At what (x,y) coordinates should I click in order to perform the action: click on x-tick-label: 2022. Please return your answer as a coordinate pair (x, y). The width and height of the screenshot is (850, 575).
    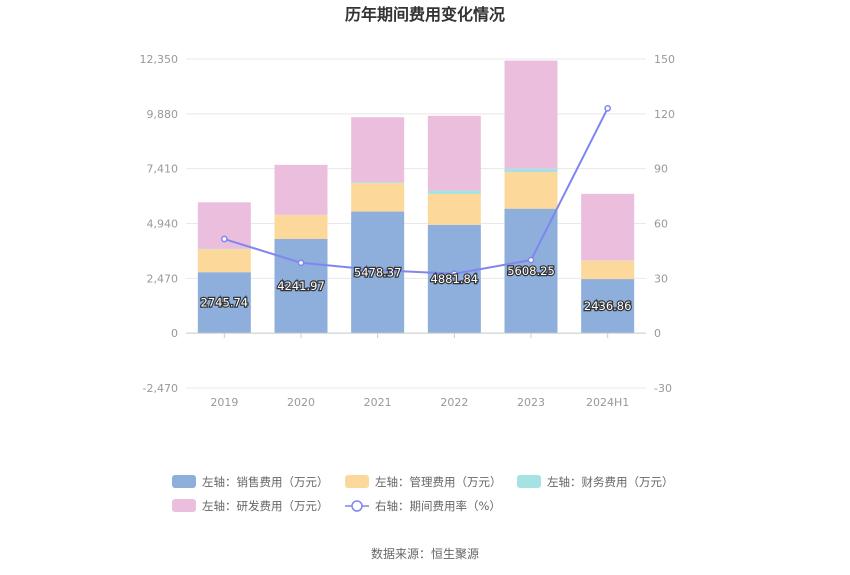
    Looking at the image, I should click on (454, 402).